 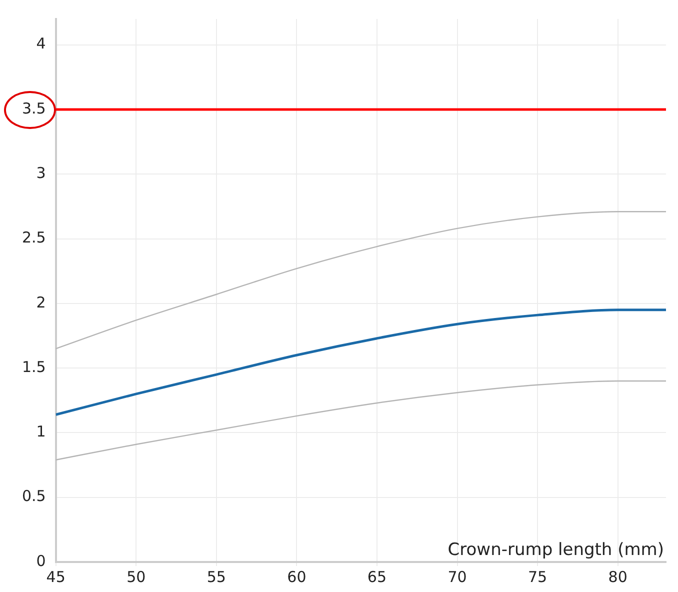 What do you see at coordinates (457, 577) in the screenshot?
I see `x-tick-label: 70` at bounding box center [457, 577].